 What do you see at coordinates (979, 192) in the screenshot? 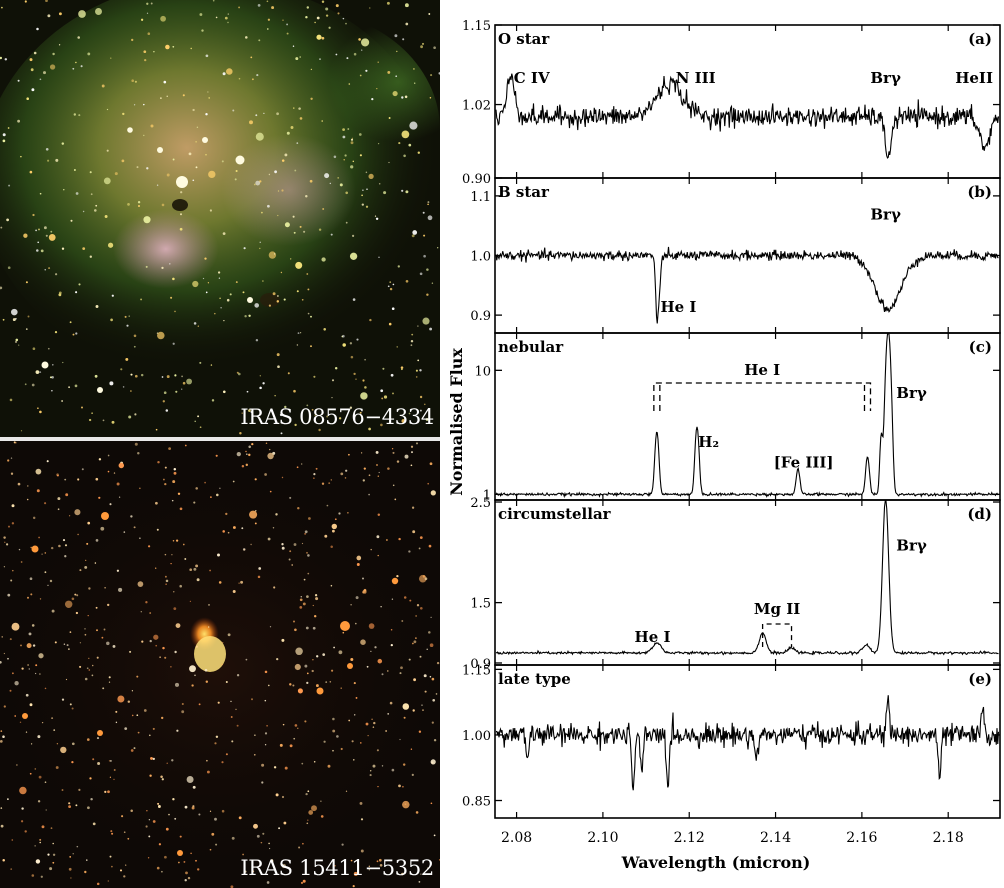
I see `panel-tag: (b)` at bounding box center [979, 192].